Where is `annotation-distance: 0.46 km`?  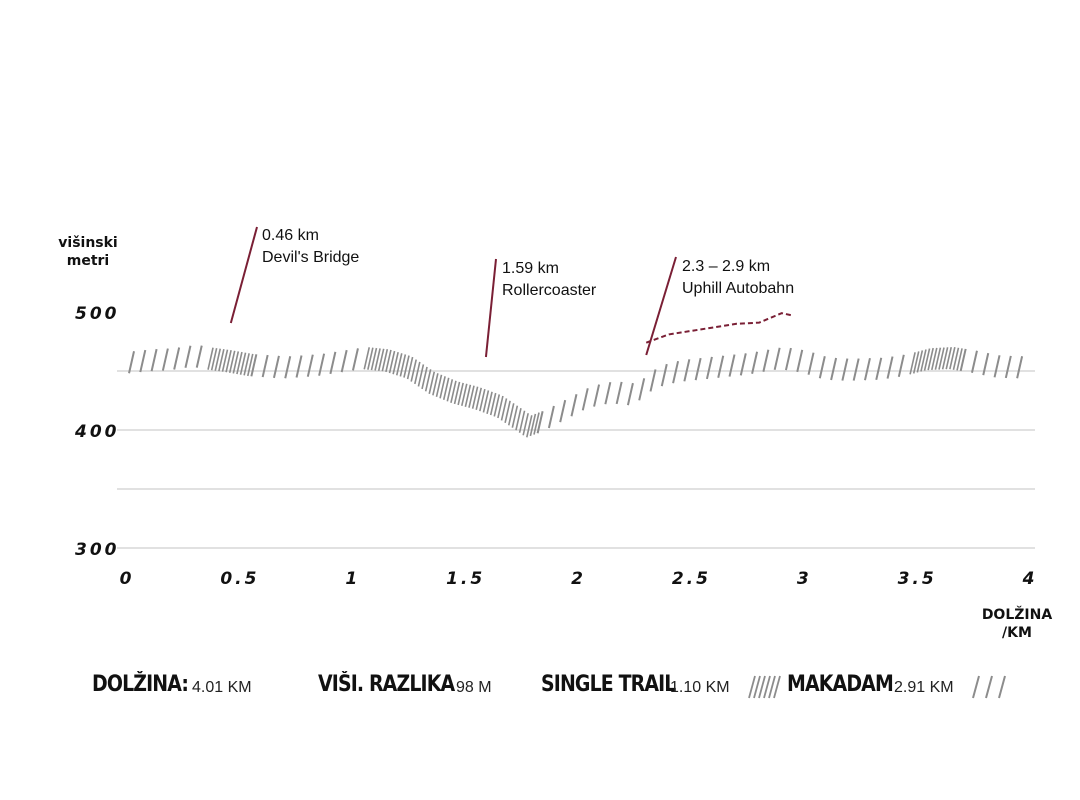 annotation-distance: 0.46 km is located at coordinates (290, 235).